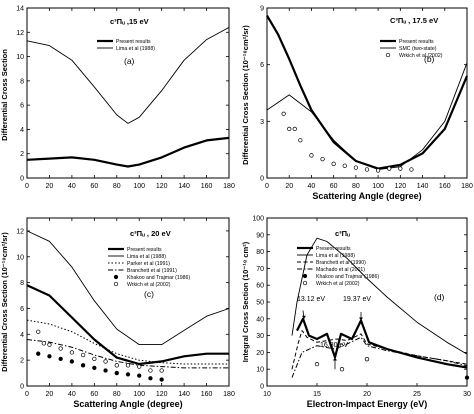  What do you see at coordinates (158, 278) in the screenshot?
I see `legend-entry: Khakoo and Trajmar (1986)` at bounding box center [158, 278].